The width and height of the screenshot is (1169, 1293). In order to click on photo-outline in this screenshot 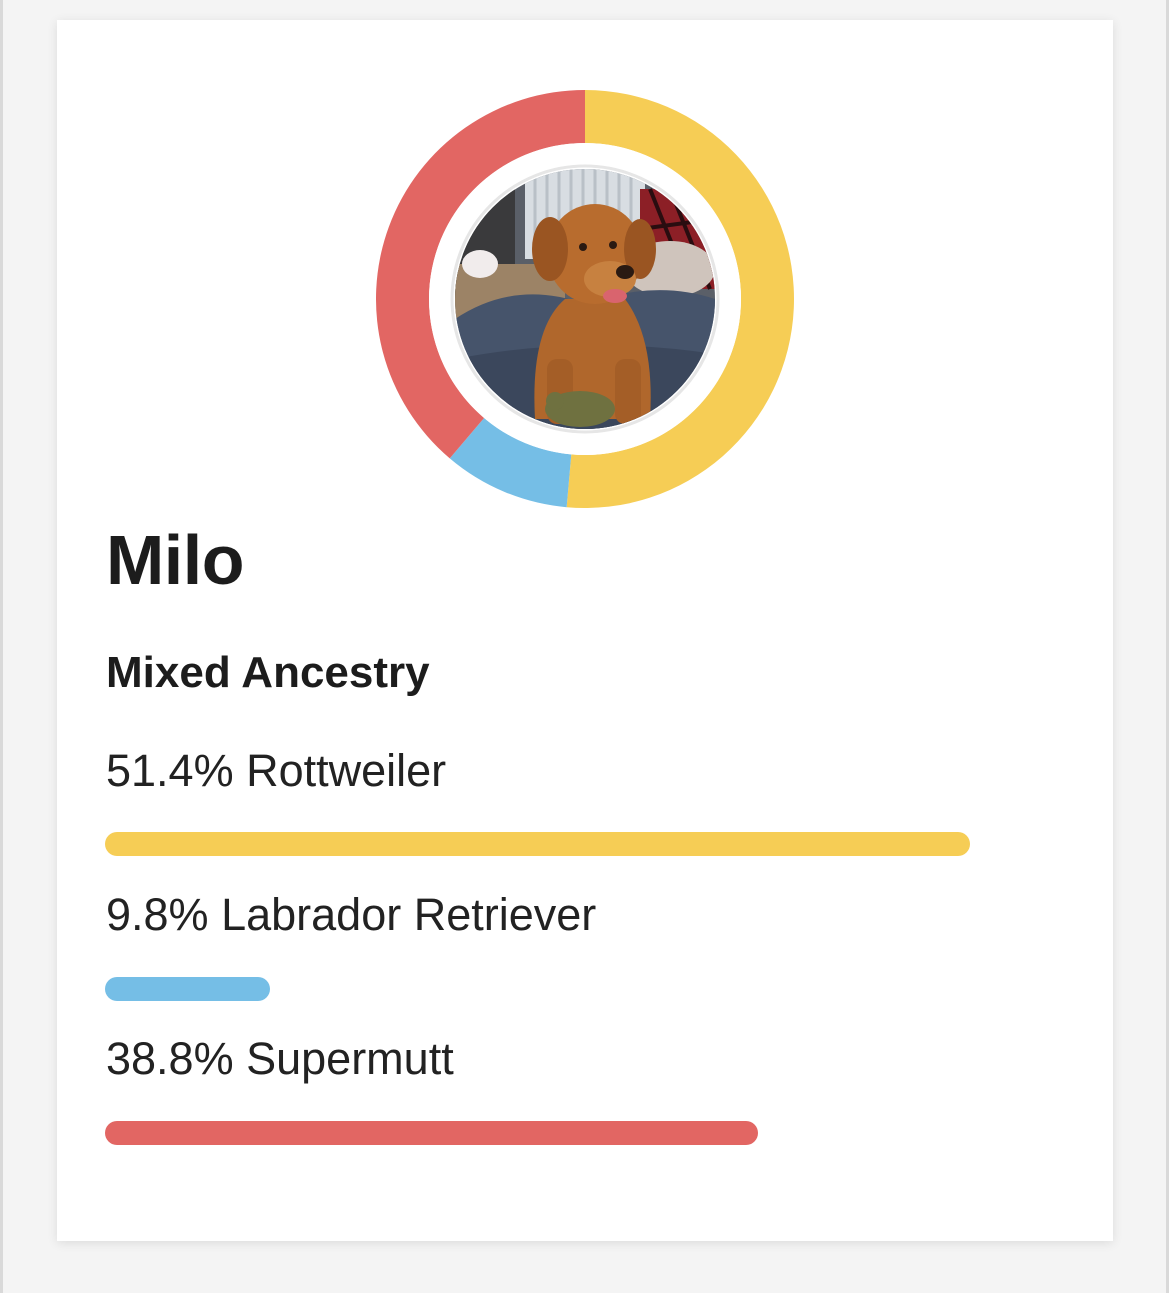, I will do `click(585, 299)`.